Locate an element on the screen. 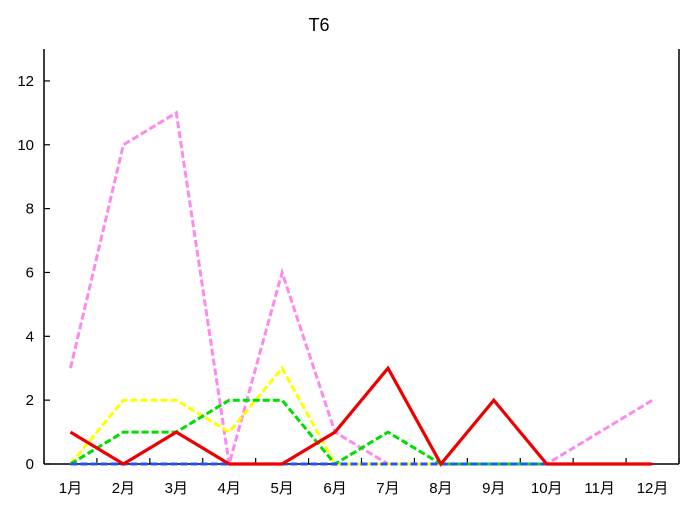  x-tick-label: 10月 is located at coordinates (547, 488).